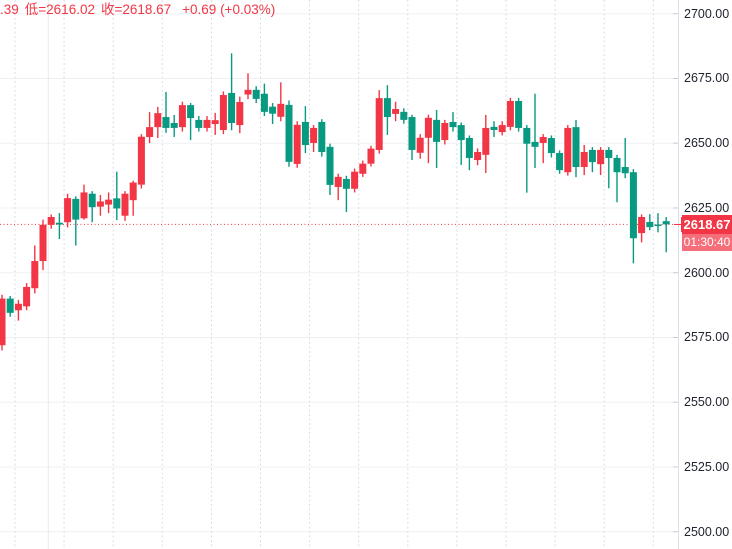  I want to click on ohlc-high-clipped: .39, so click(9, 9).